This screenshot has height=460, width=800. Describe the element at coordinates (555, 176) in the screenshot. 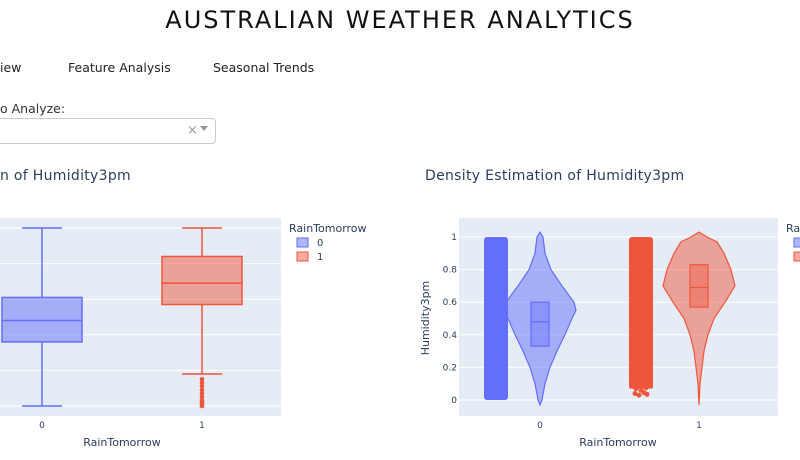

I see `violin-chart-title: Density Estimation of Humidity3pm` at that location.